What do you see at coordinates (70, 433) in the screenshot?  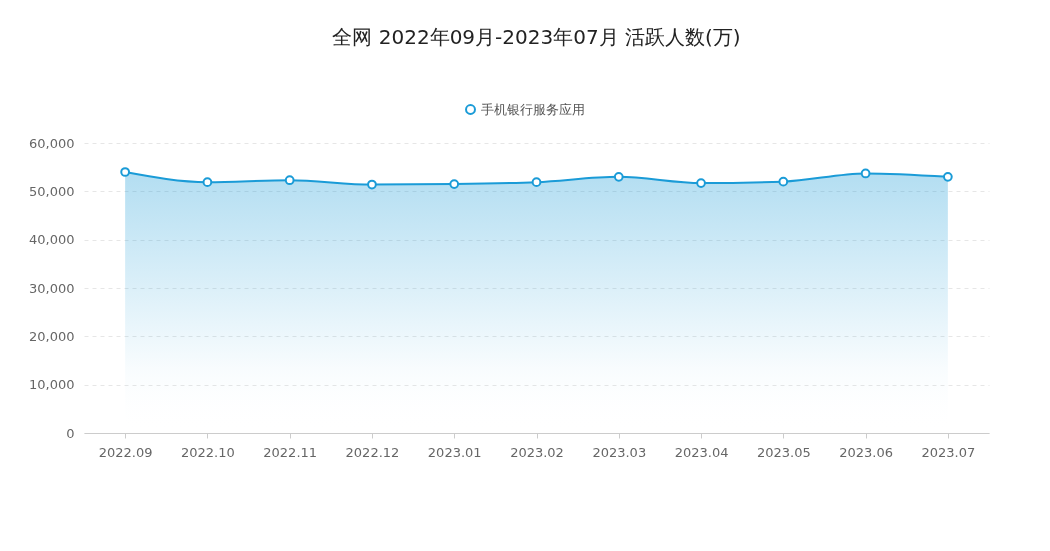 I see `y-tick-label: 0` at bounding box center [70, 433].